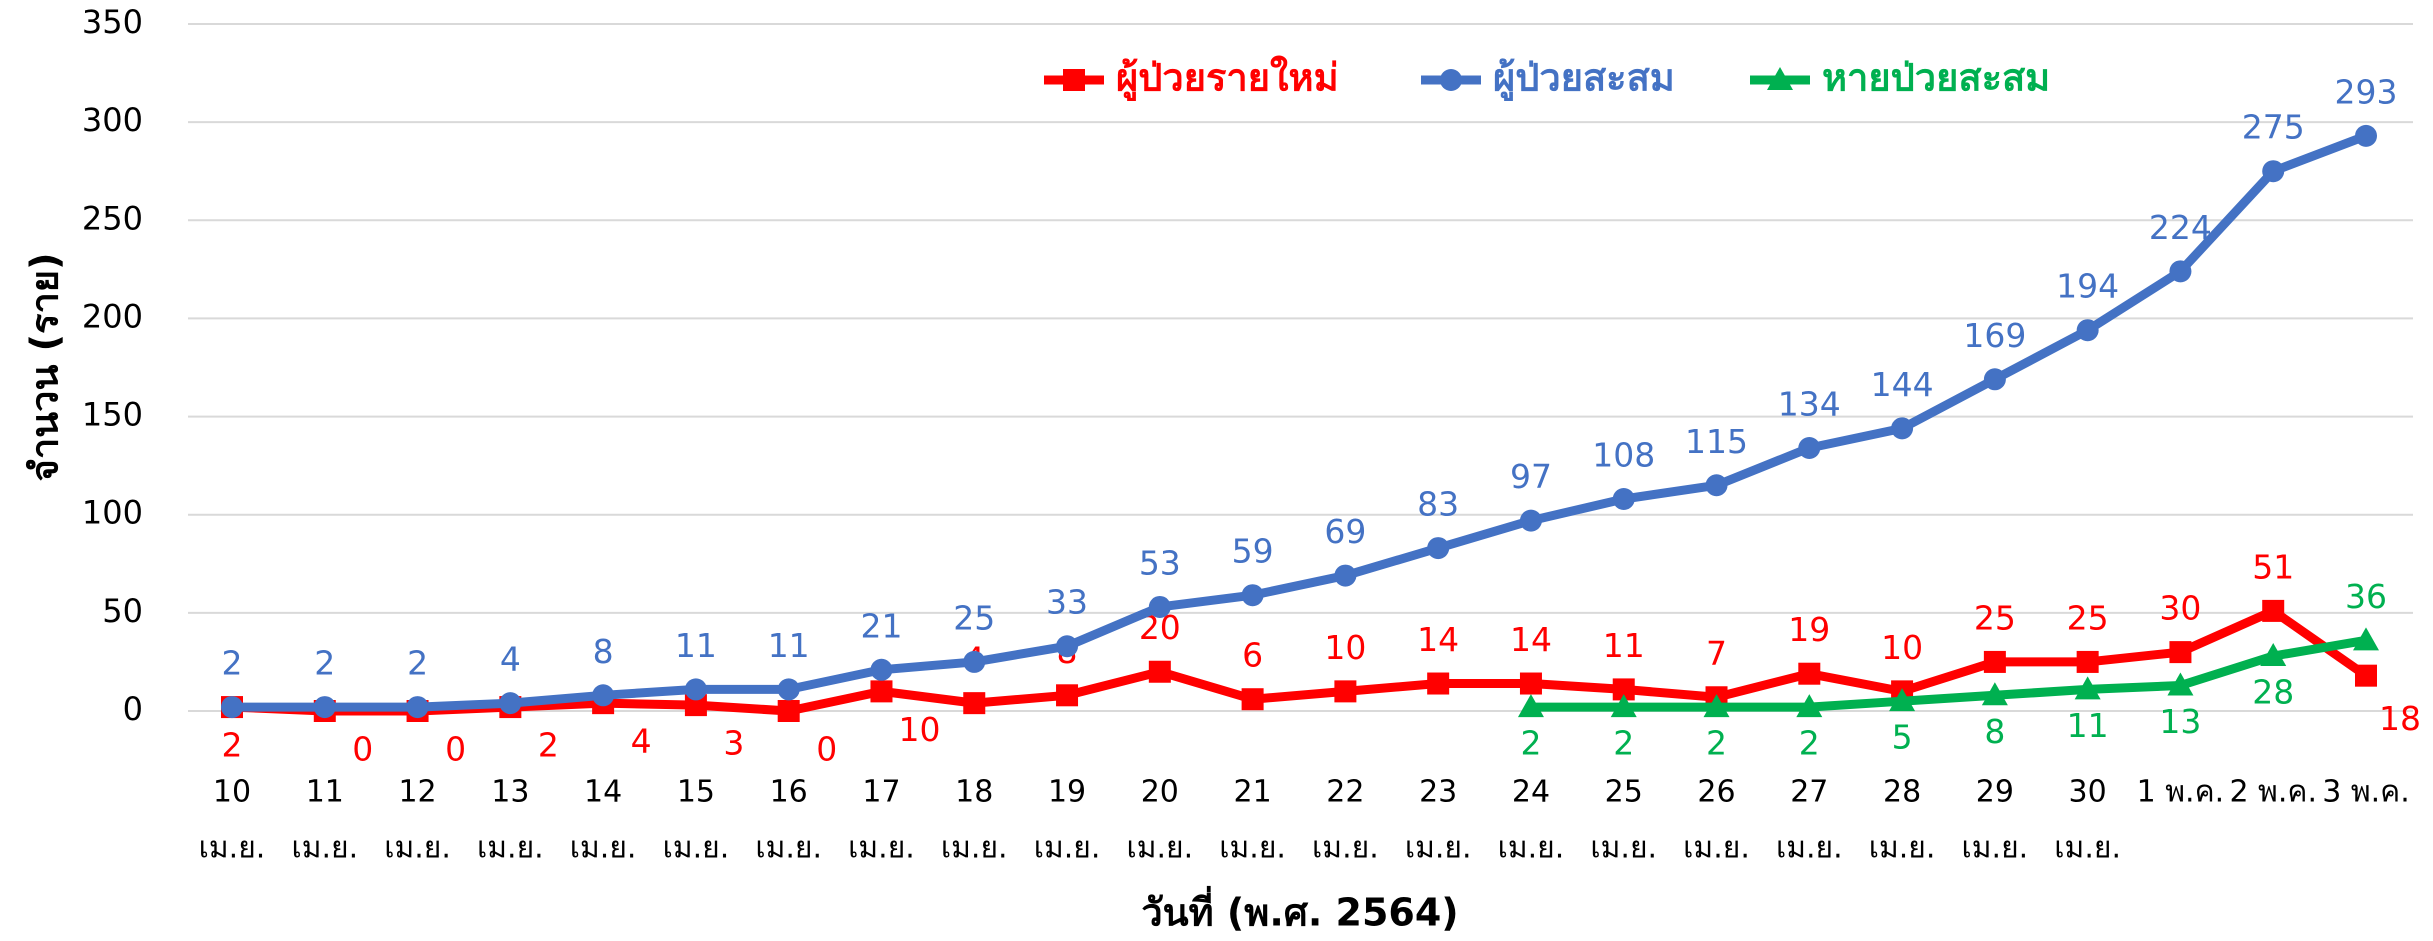 The image size is (2433, 941). What do you see at coordinates (1299, 910) in the screenshot?
I see `x-axis-title: วันที่ (พ.ศ. 2564)` at bounding box center [1299, 910].